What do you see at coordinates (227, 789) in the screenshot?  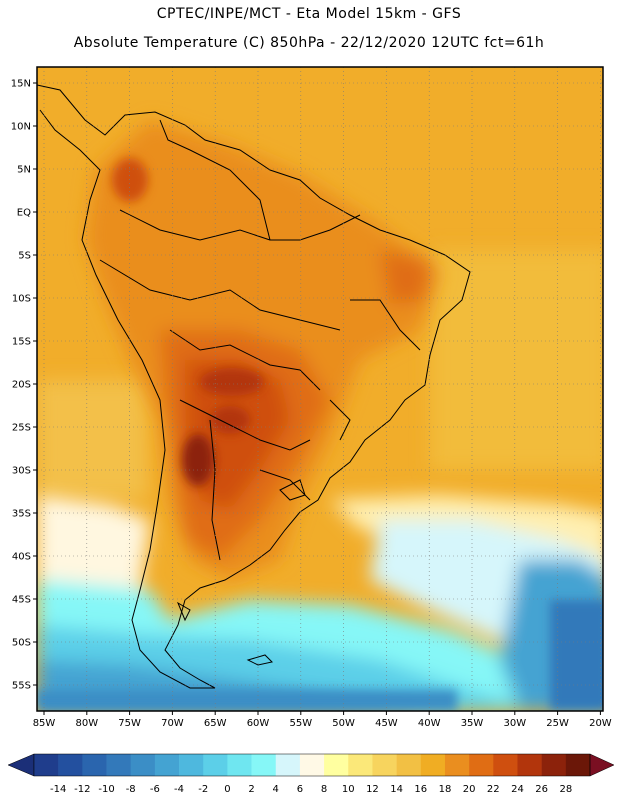 I see `colorbar-tick-label: 0` at bounding box center [227, 789].